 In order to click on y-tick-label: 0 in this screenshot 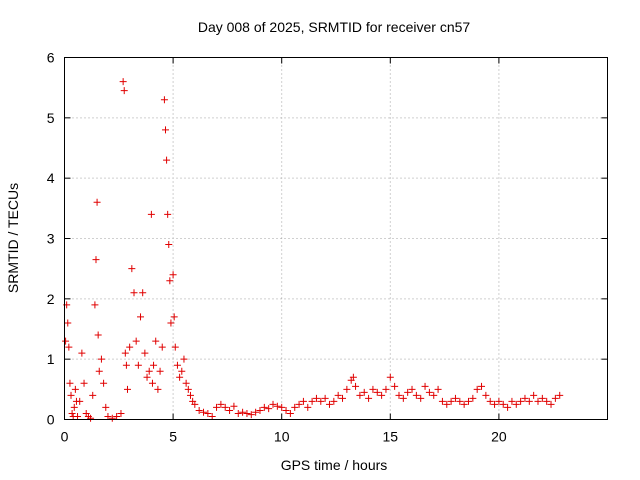, I will do `click(51, 420)`.